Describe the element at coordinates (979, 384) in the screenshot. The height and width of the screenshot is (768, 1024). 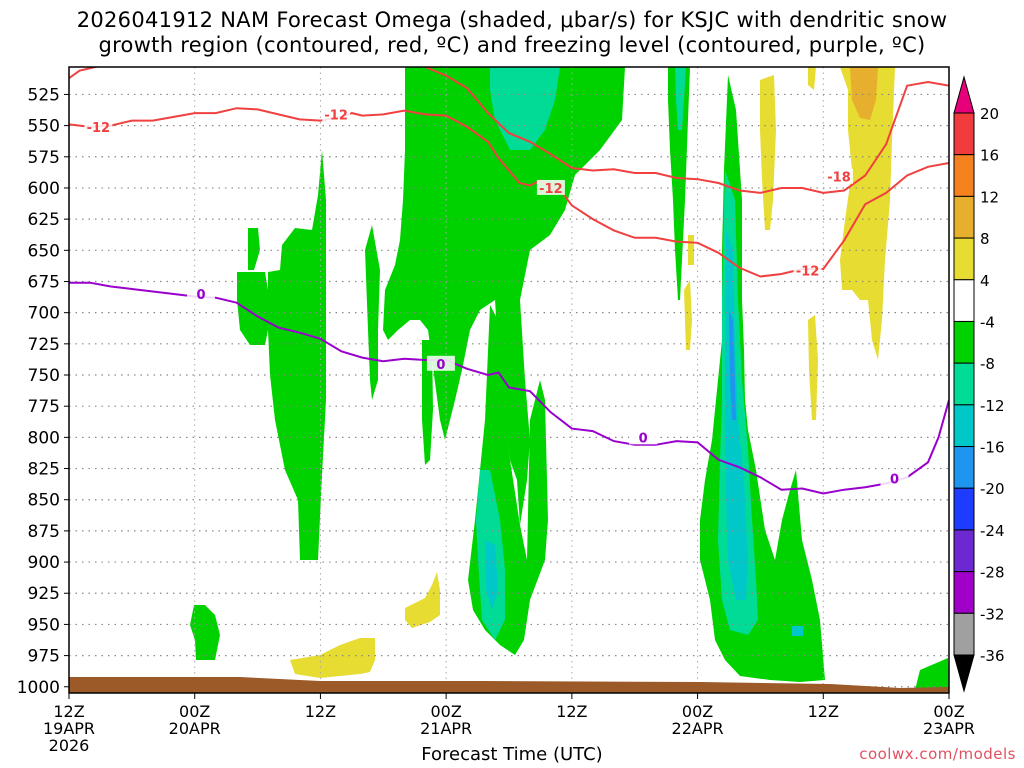
I see `colorbar-legend: 20 16 12 8 4 -4 -8 -12 -16 -20 -24 -28 -32 -36` at that location.